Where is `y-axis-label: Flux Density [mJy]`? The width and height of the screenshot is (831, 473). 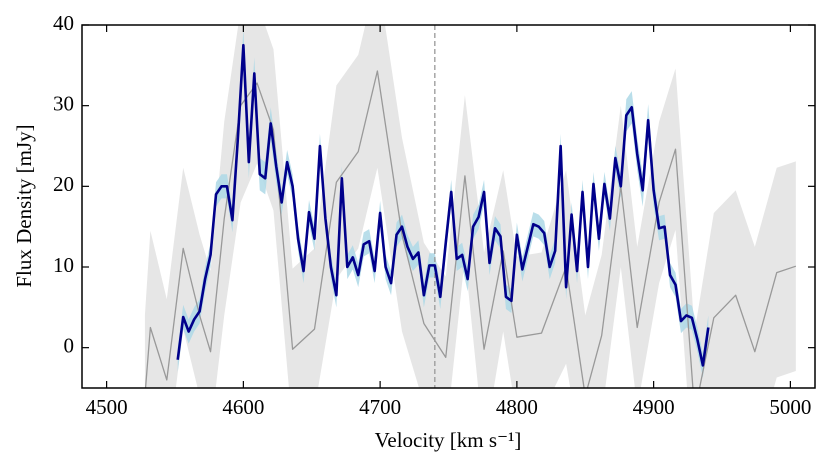
y-axis-label: Flux Density [mJy] is located at coordinates (24, 205).